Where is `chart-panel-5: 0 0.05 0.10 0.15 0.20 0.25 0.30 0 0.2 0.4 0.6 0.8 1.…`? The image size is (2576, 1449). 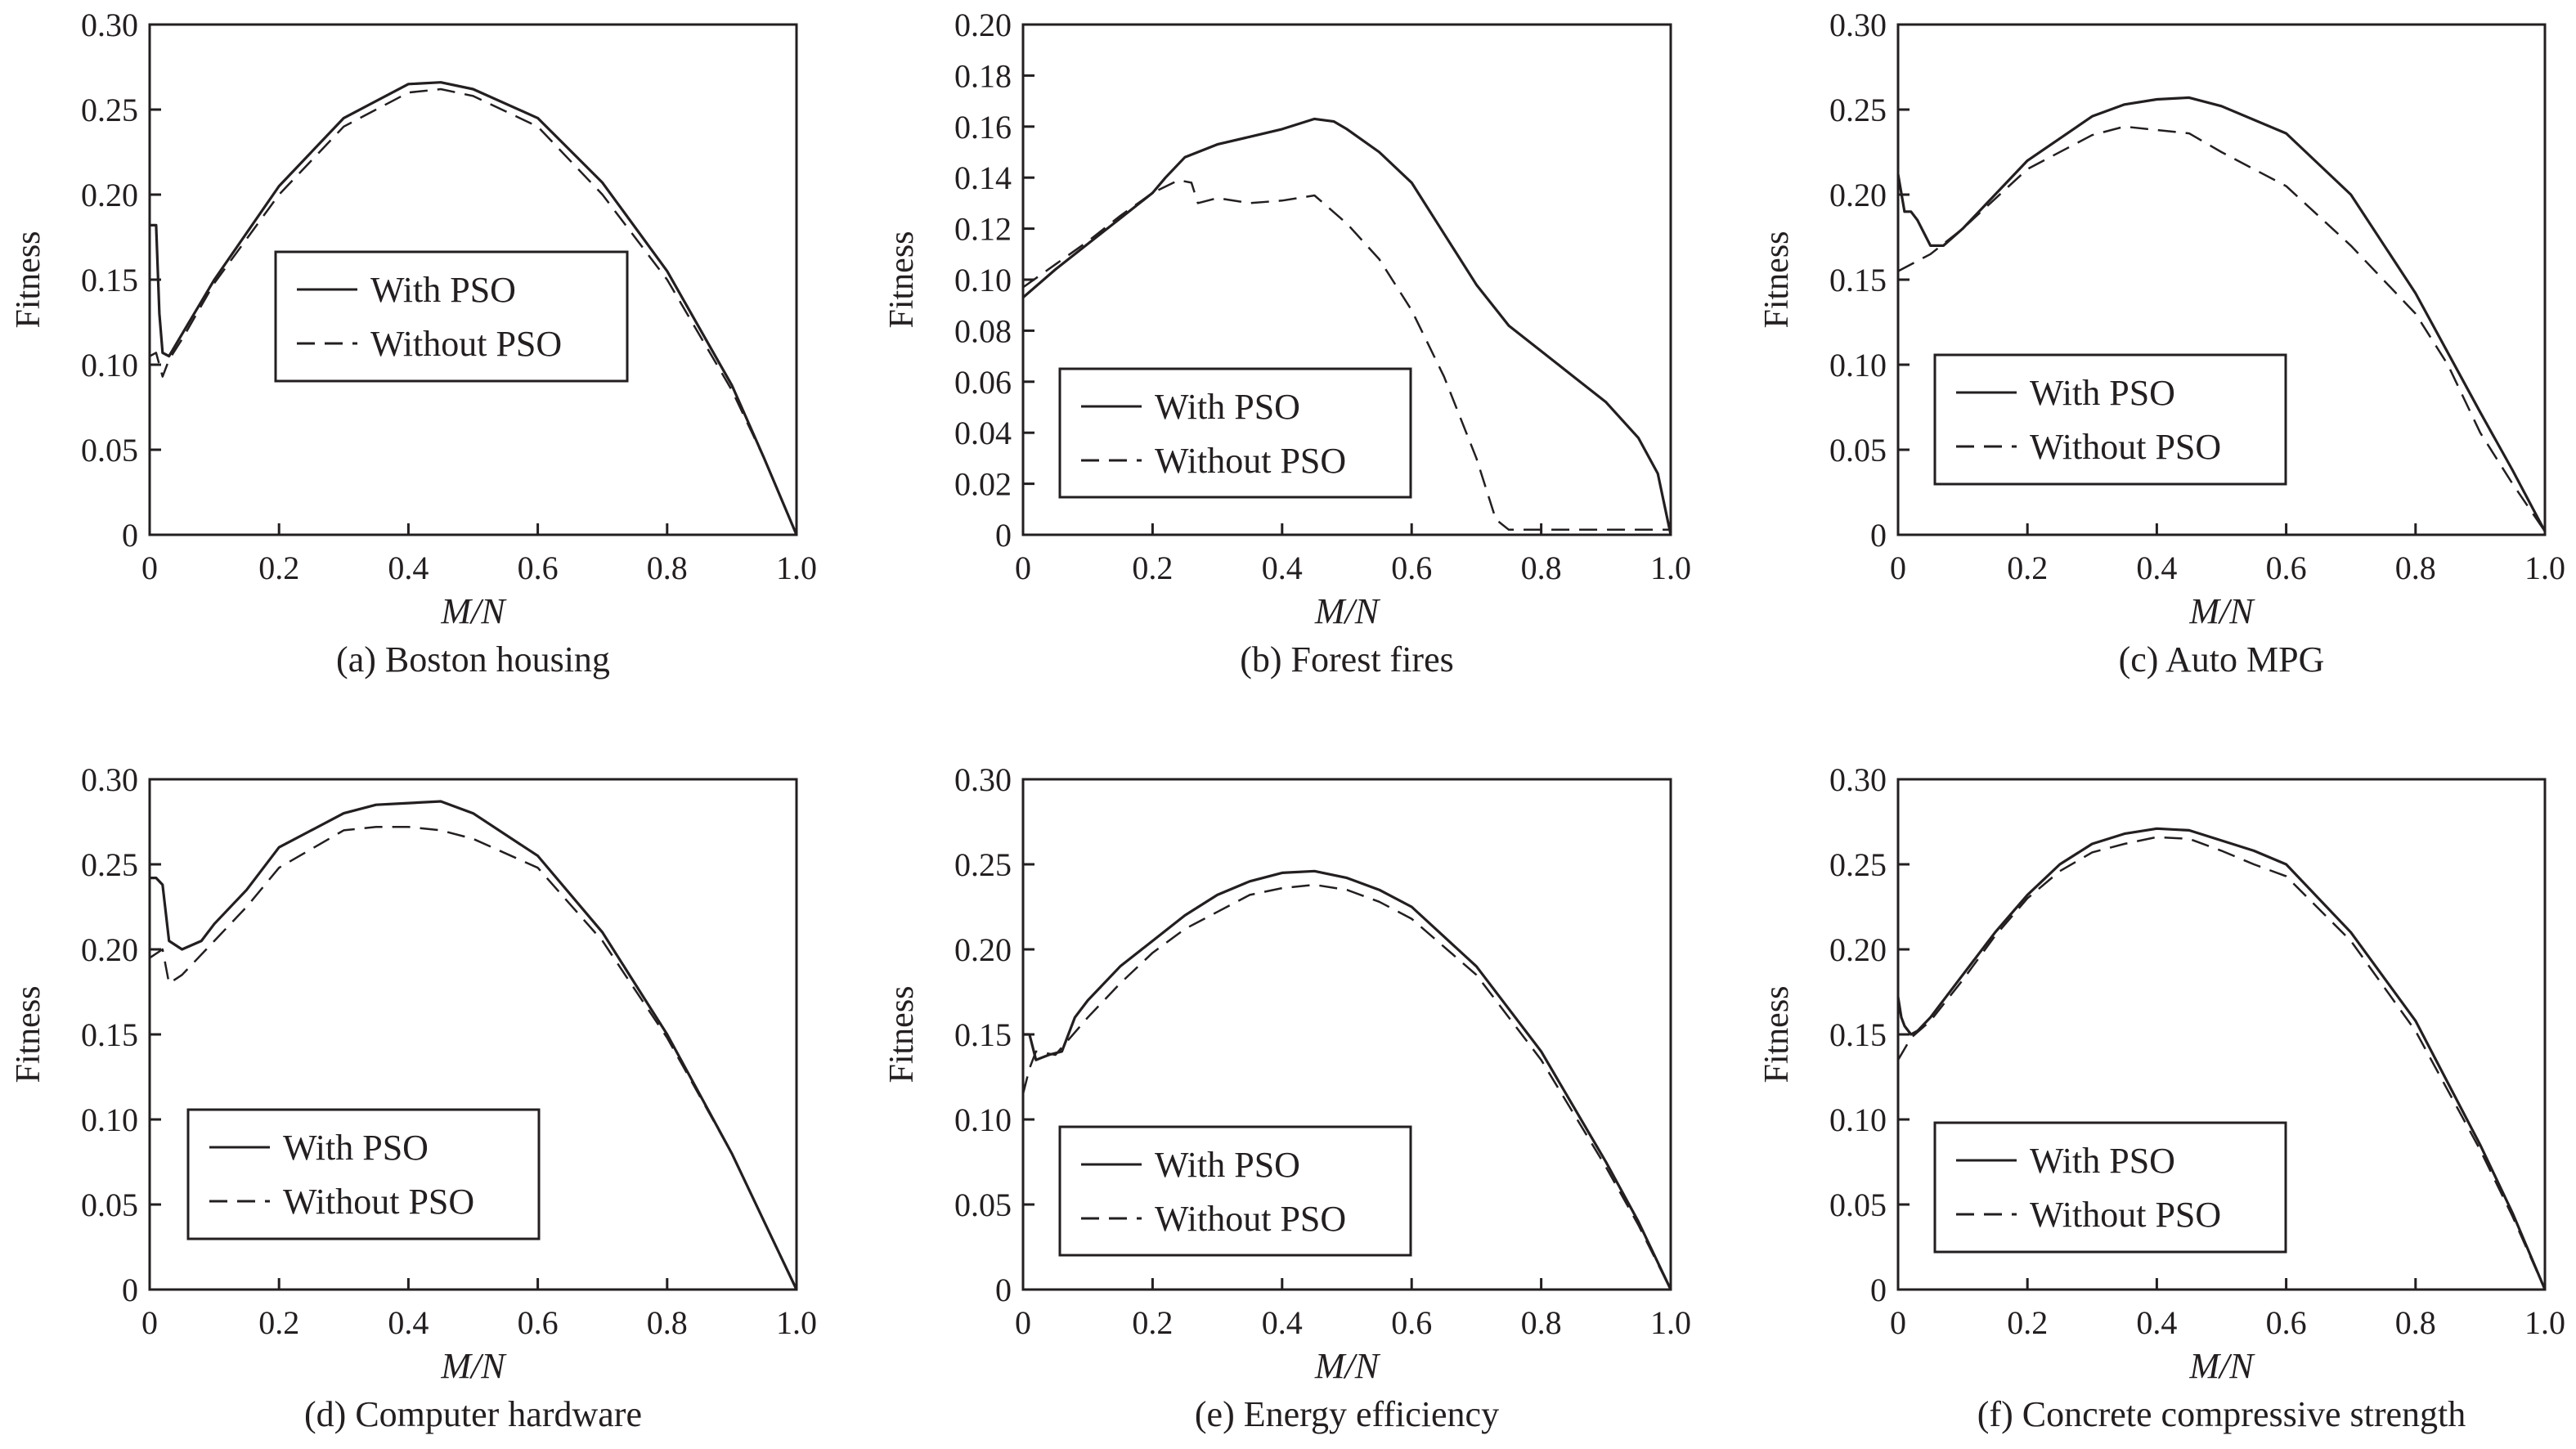 chart-panel-5: 0 0.05 0.10 0.15 0.20 0.25 0.30 0 0.2 0.4 0.6 0.8 1.… is located at coordinates (1287, 1097).